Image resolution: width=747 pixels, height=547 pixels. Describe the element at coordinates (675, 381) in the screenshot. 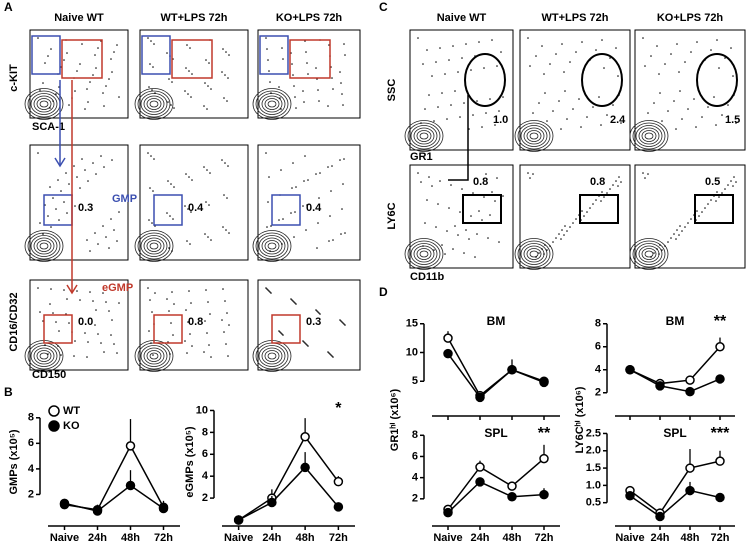

I see `line` at that location.